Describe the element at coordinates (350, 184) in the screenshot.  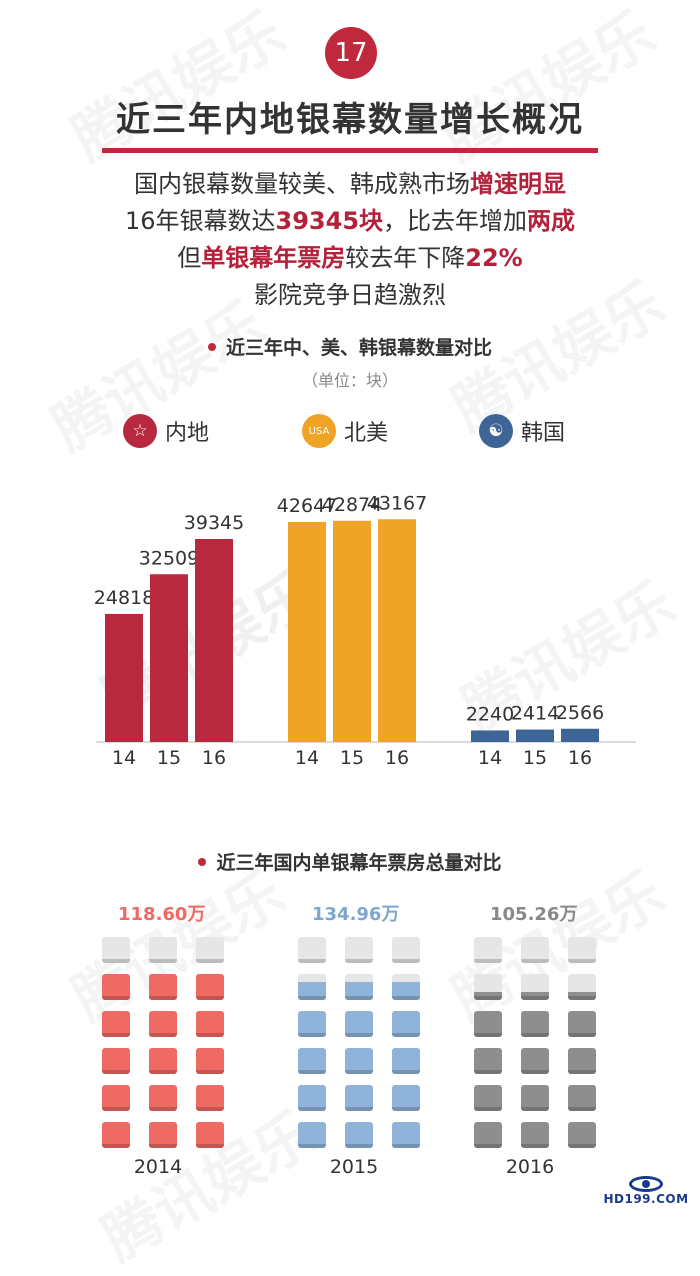
I see `summary-line-1: 国内银幕数量较美、韩成熟市场增速明显` at that location.